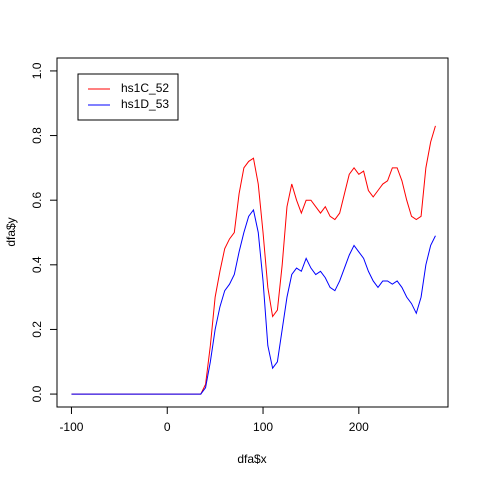 Image resolution: width=480 pixels, height=485 pixels. What do you see at coordinates (37, 393) in the screenshot?
I see `y-tick-label: 0.0` at bounding box center [37, 393].